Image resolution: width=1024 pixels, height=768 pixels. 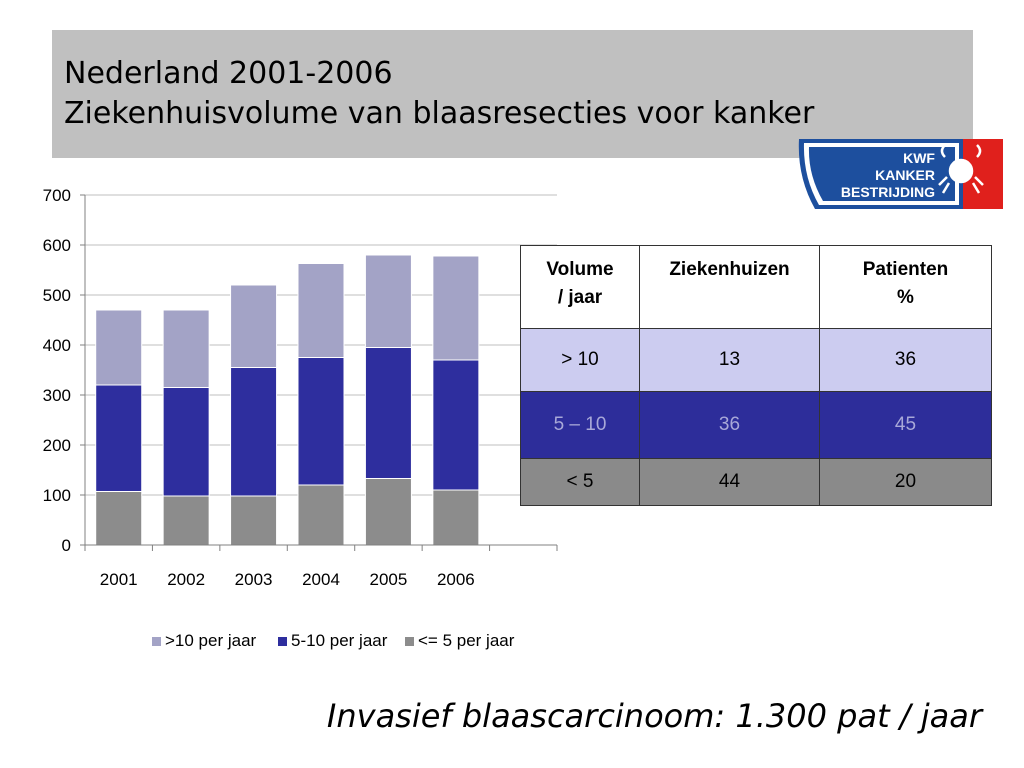 I want to click on y-tick-label: 200, so click(x=57, y=445).